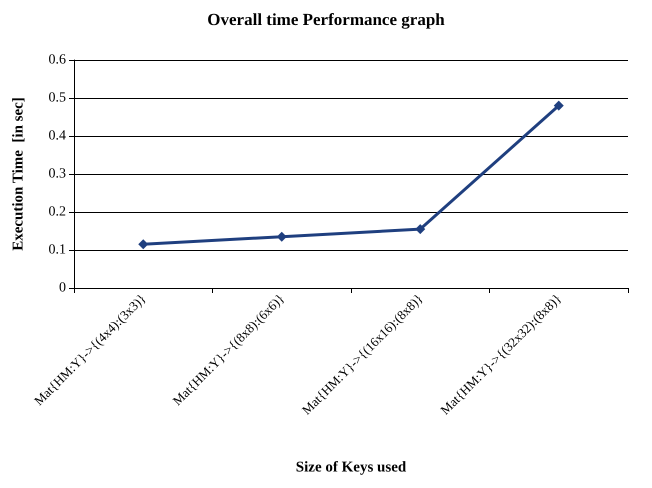  I want to click on y-tick-label: 0.4, so click(57, 136).